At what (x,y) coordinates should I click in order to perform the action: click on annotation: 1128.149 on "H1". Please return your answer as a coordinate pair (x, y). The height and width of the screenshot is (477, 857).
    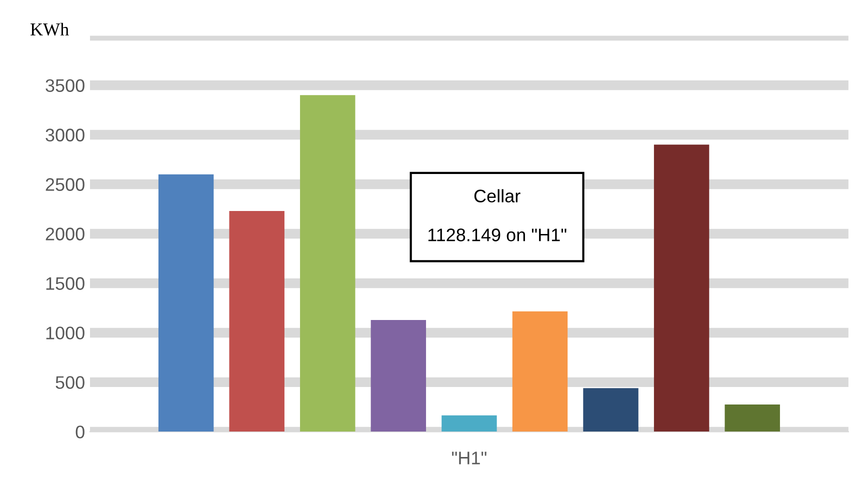
    Looking at the image, I should click on (497, 235).